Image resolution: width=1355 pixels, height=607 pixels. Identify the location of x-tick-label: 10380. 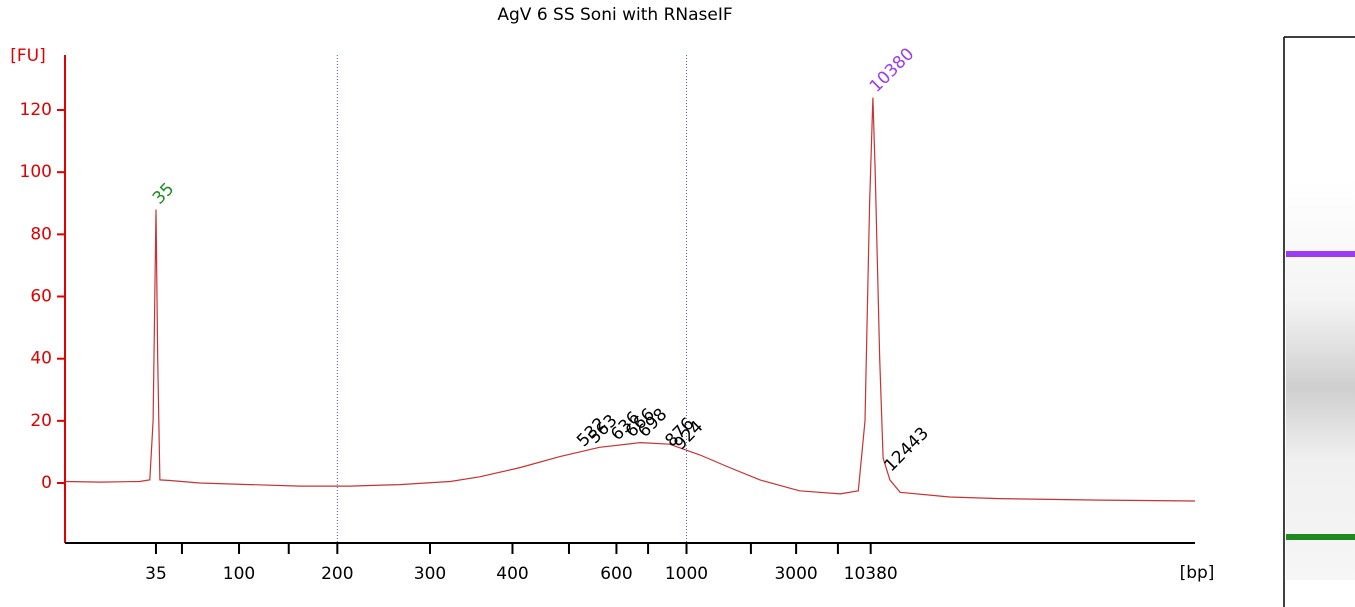
(871, 574).